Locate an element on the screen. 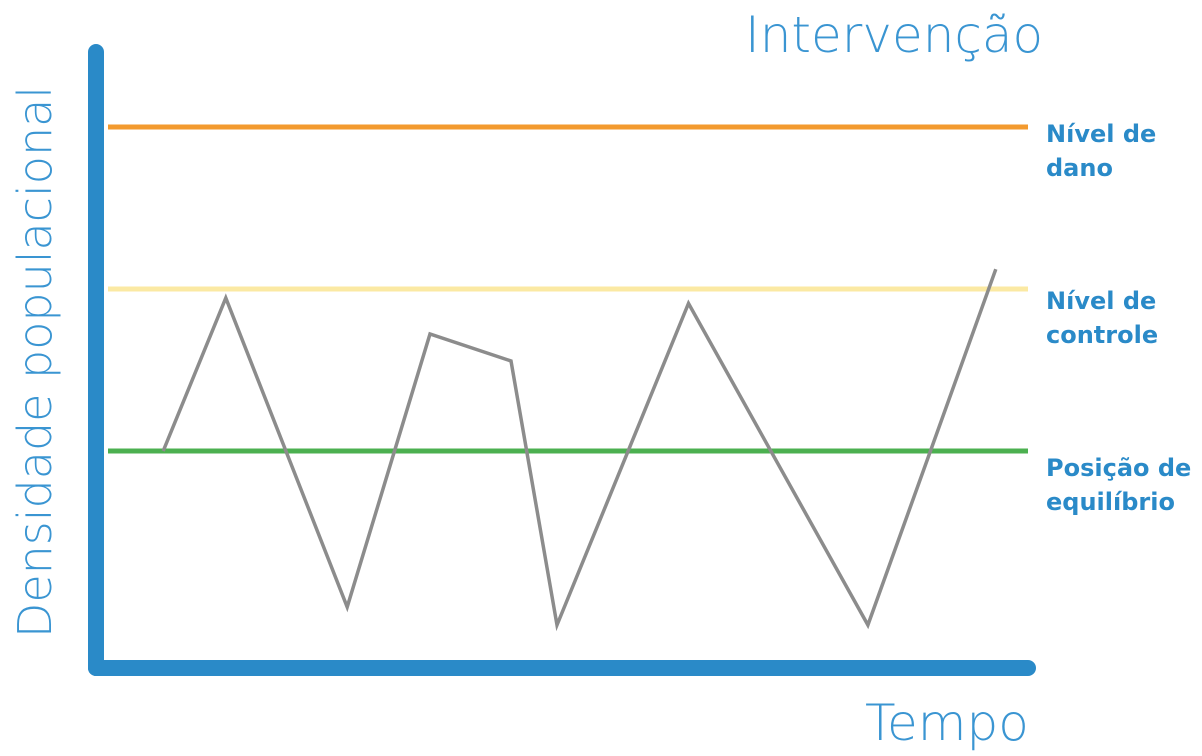  reference-line-label-line: Posição de is located at coordinates (1119, 468).